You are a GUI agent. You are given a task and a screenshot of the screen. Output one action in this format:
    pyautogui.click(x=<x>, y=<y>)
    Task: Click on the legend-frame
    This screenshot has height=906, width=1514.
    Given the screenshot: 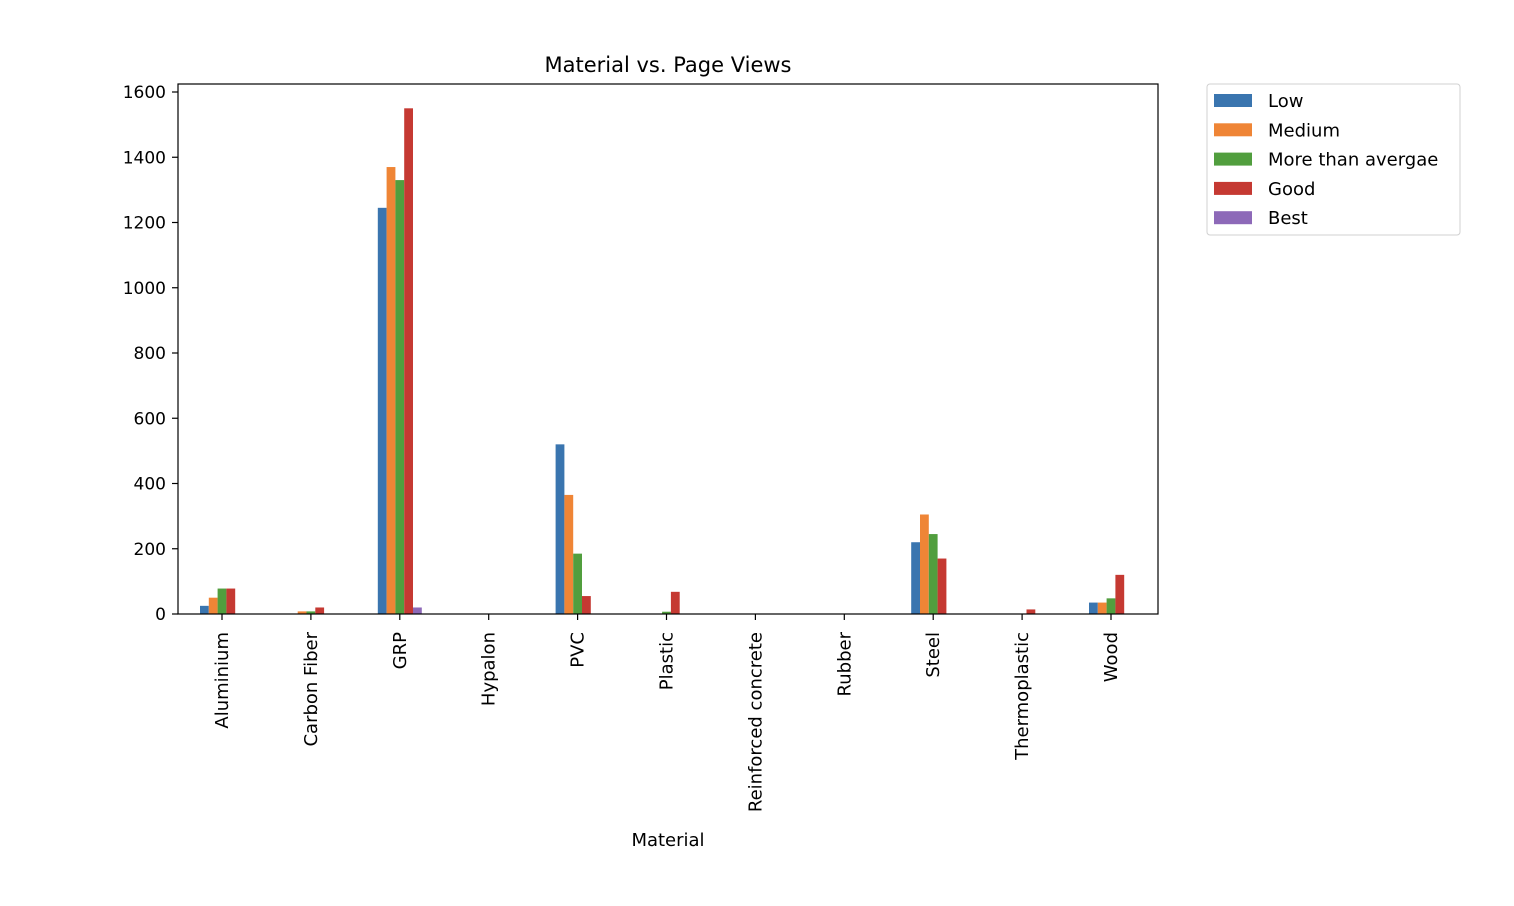 What is the action you would take?
    pyautogui.click(x=1333, y=159)
    